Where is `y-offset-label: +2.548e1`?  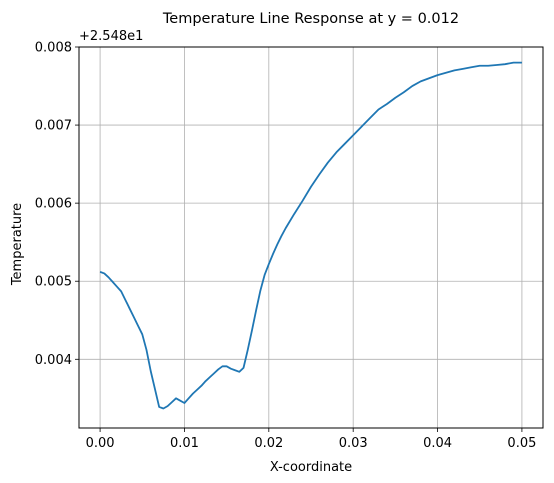
y-offset-label: +2.548e1 is located at coordinates (111, 36).